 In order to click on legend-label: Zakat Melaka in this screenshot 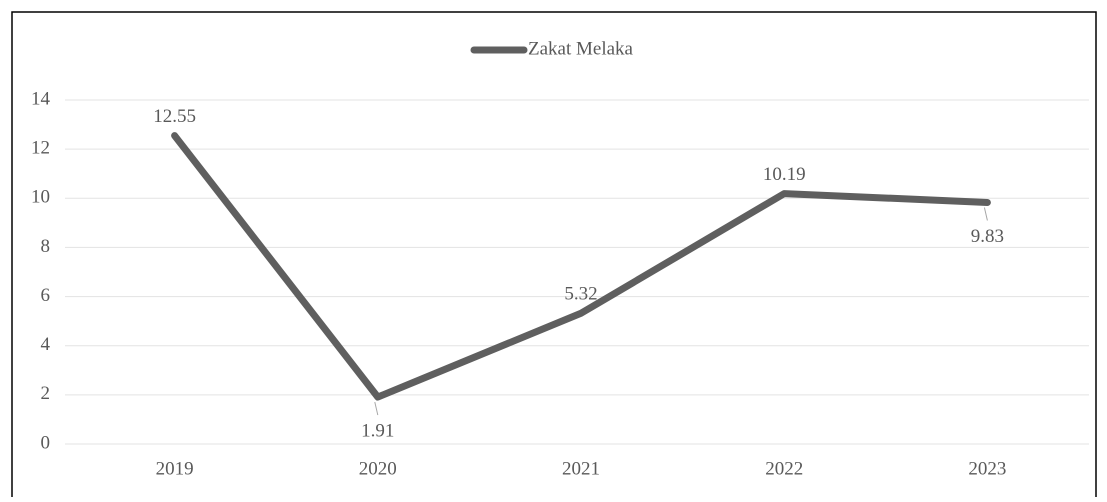, I will do `click(581, 48)`.